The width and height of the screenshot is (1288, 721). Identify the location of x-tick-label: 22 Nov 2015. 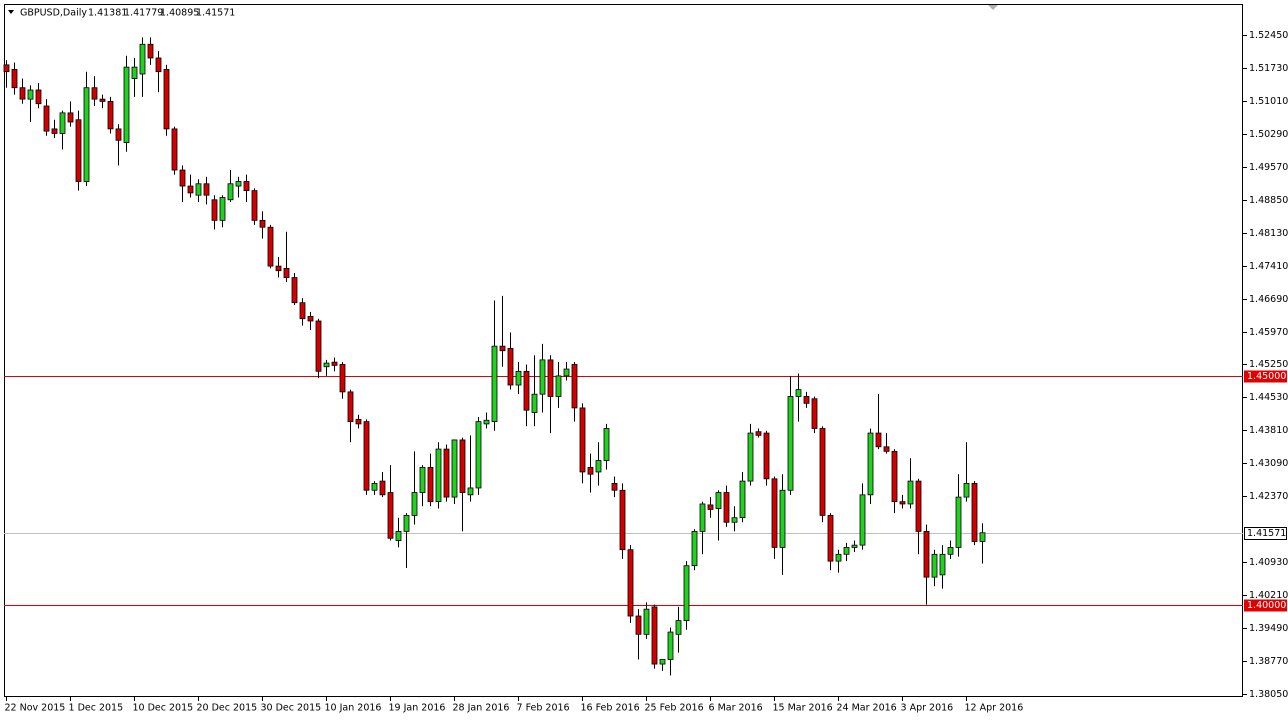
(35, 708).